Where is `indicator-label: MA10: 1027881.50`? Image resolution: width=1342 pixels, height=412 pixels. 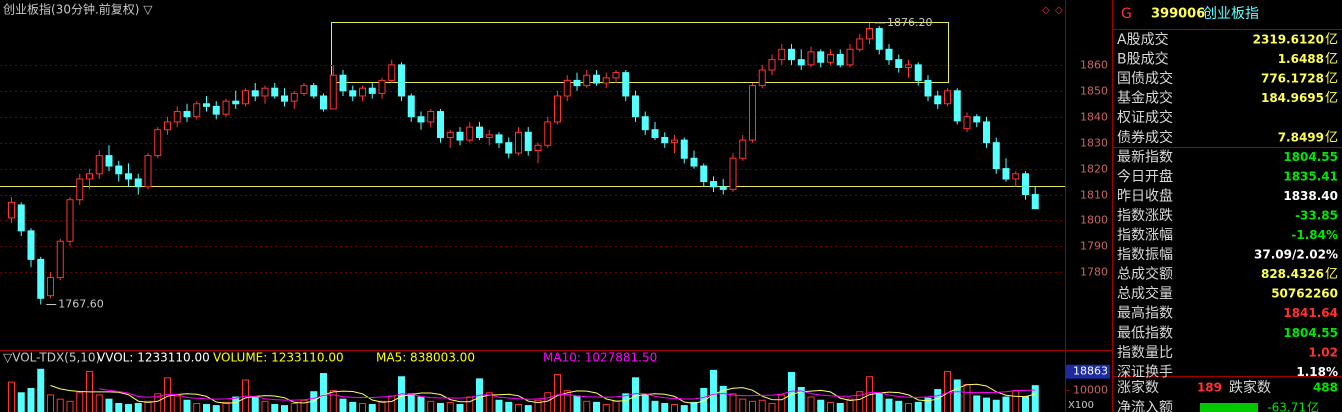 indicator-label: MA10: 1027881.50 is located at coordinates (600, 358).